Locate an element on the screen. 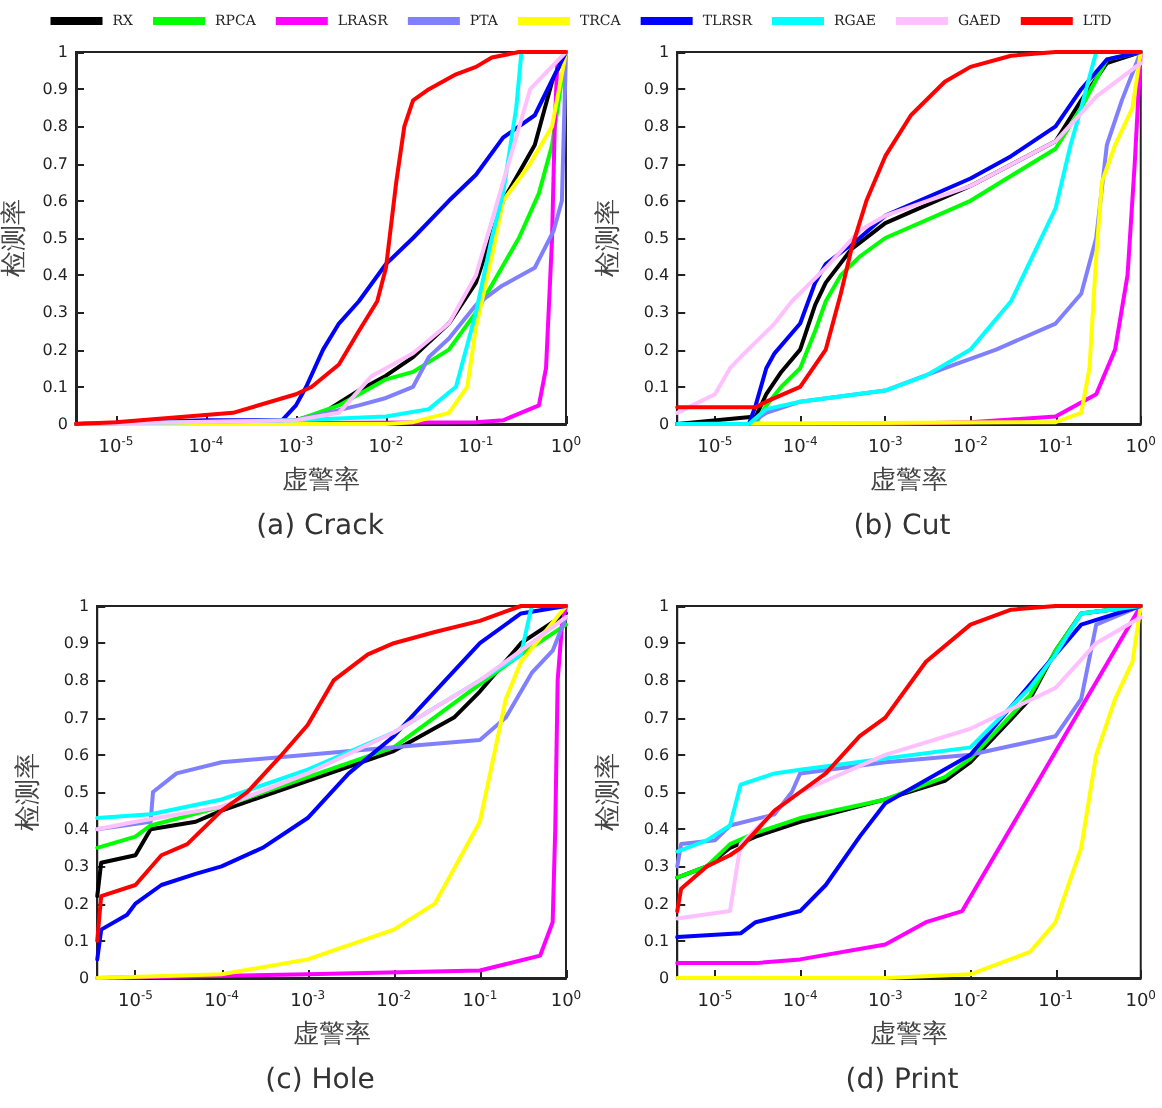 The width and height of the screenshot is (1162, 1108). text: (b) Cut is located at coordinates (902, 526).